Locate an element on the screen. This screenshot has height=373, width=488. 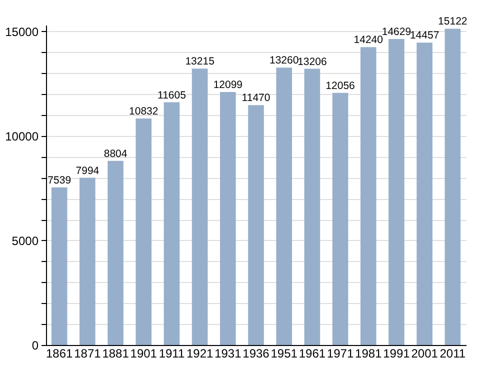
y-tick-label: 15000 is located at coordinates (22, 31).